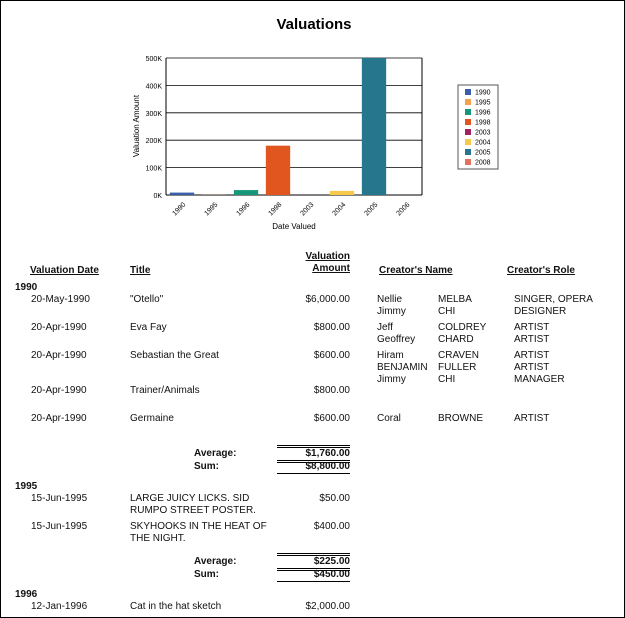 This screenshot has height=618, width=625. I want to click on legend-label: 1990, so click(483, 93).